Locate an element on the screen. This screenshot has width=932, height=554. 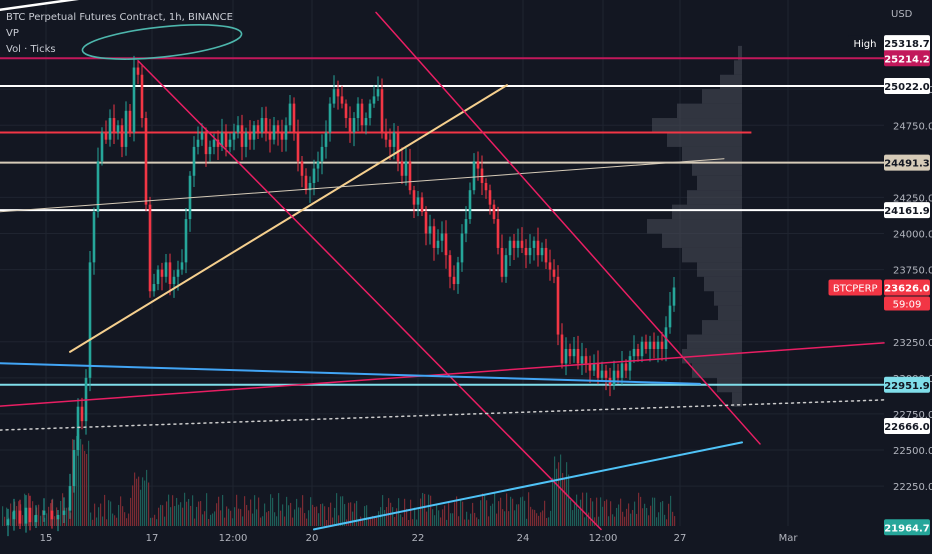
countdown-text: 59:09 is located at coordinates (907, 304).